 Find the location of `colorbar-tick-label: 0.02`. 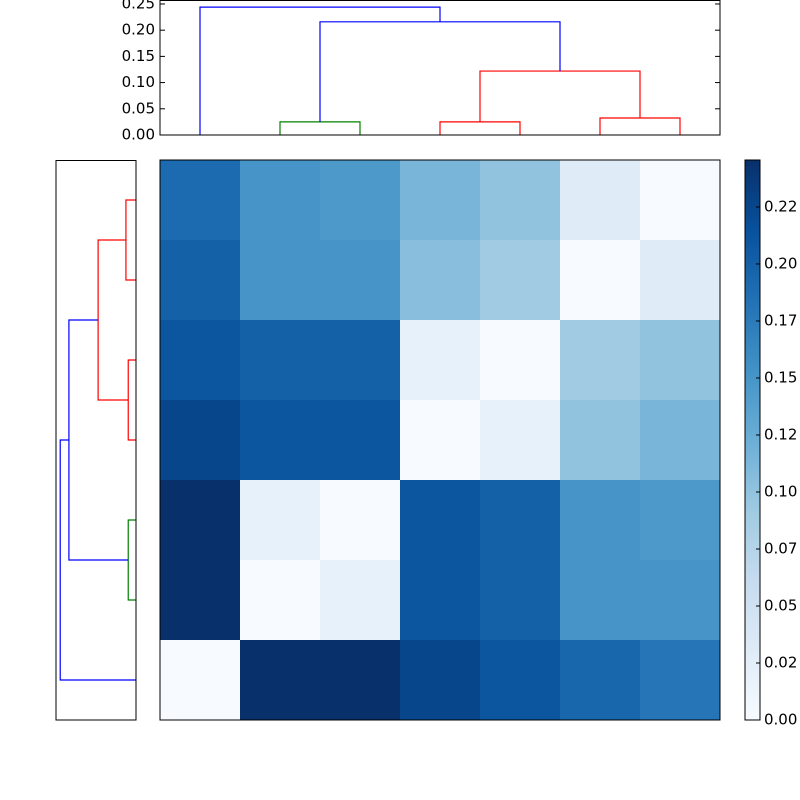

colorbar-tick-label: 0.02 is located at coordinates (780, 662).